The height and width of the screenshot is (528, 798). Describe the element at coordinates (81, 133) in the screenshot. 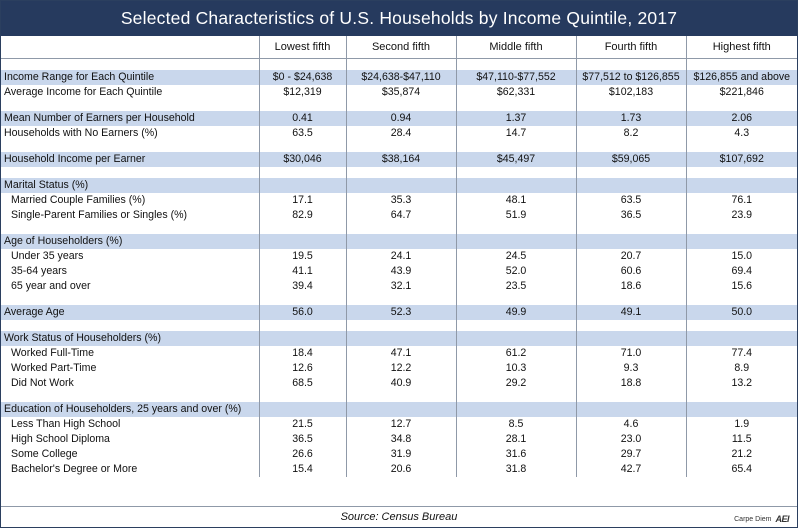

I see `row-label: Households with No Earners (%)` at that location.